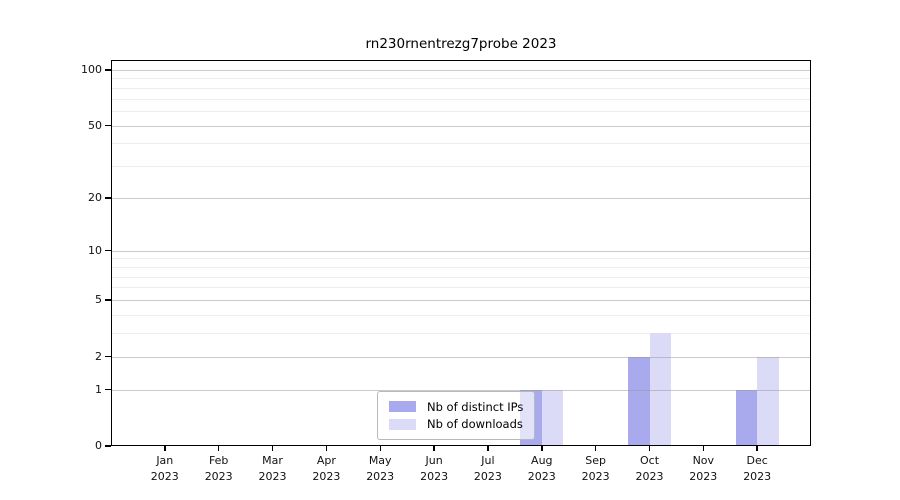  Describe the element at coordinates (434, 460) in the screenshot. I see `month-label: Jun` at that location.